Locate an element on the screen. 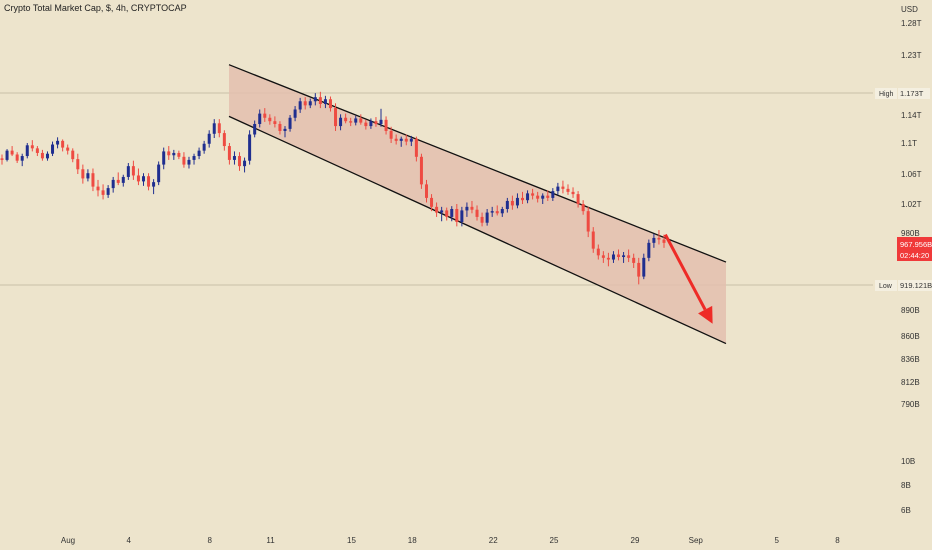  y-tick-label: 790B is located at coordinates (910, 404).